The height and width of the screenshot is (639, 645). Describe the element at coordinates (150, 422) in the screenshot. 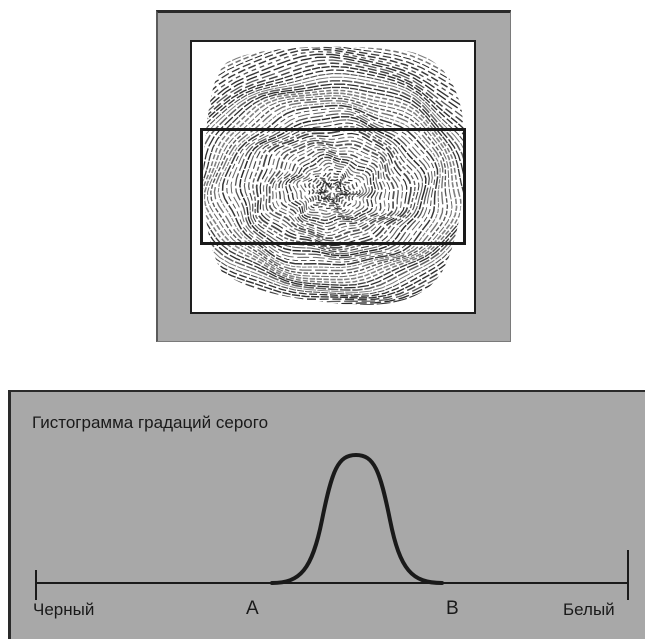

I see `histogram-title: Гистограмма градаций серого` at that location.